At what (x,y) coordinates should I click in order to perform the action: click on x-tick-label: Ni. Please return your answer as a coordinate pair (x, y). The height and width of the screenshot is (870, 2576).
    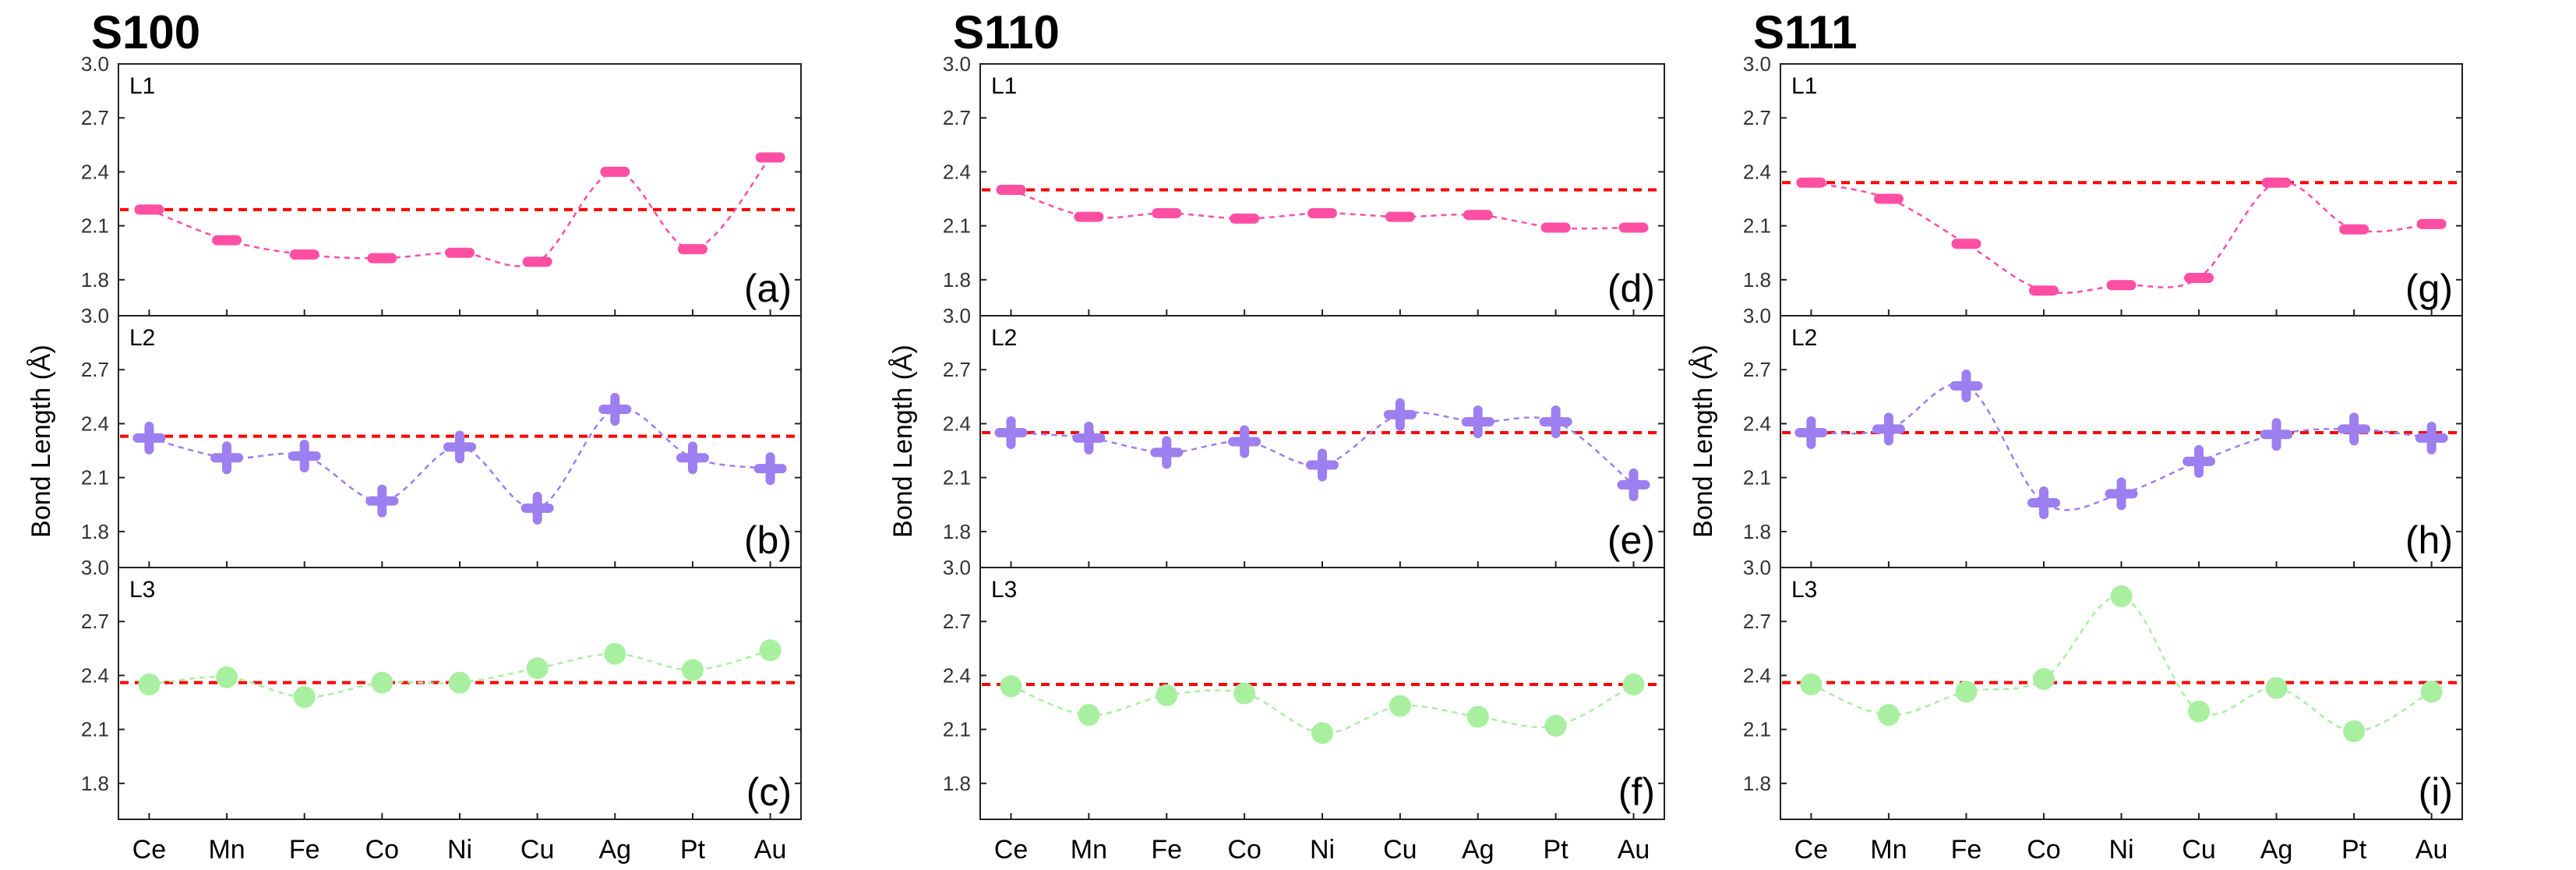
    Looking at the image, I should click on (459, 850).